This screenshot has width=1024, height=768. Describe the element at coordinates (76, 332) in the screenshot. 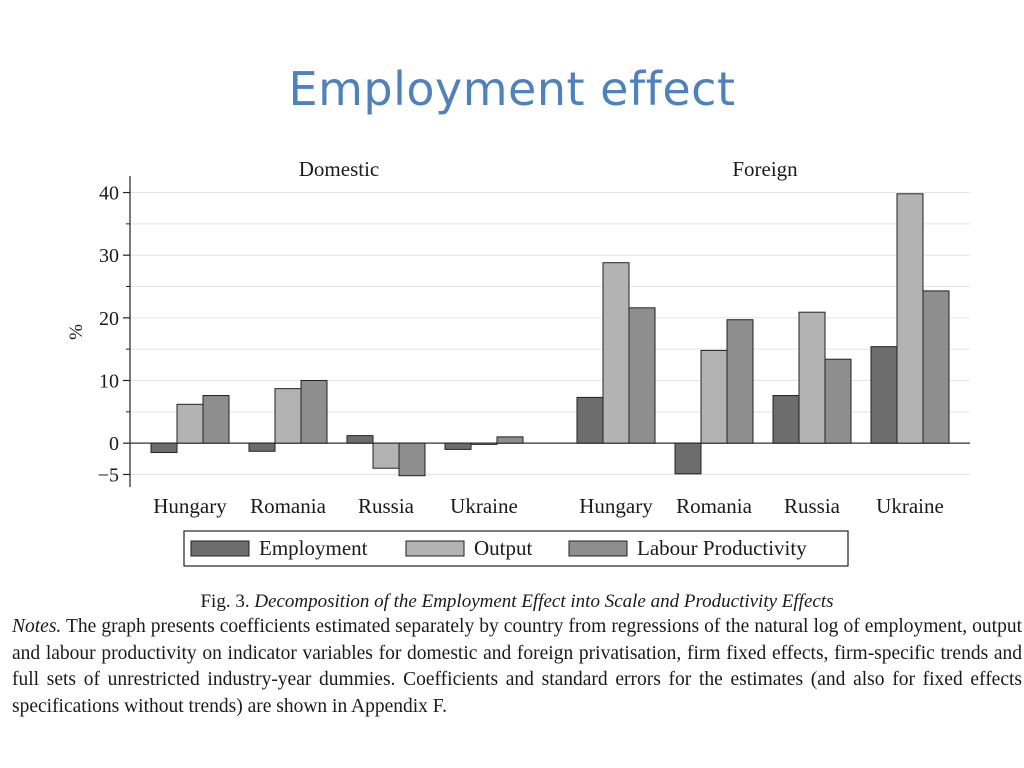

I see `y-axis-label: %` at that location.